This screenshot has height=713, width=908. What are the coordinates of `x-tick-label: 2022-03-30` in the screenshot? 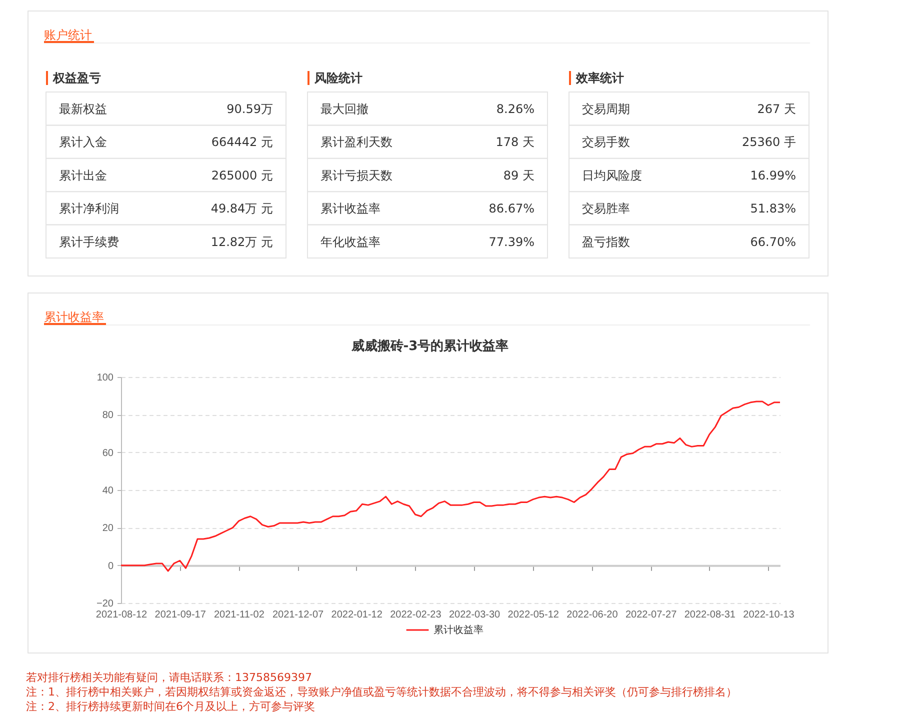 It's located at (474, 615).